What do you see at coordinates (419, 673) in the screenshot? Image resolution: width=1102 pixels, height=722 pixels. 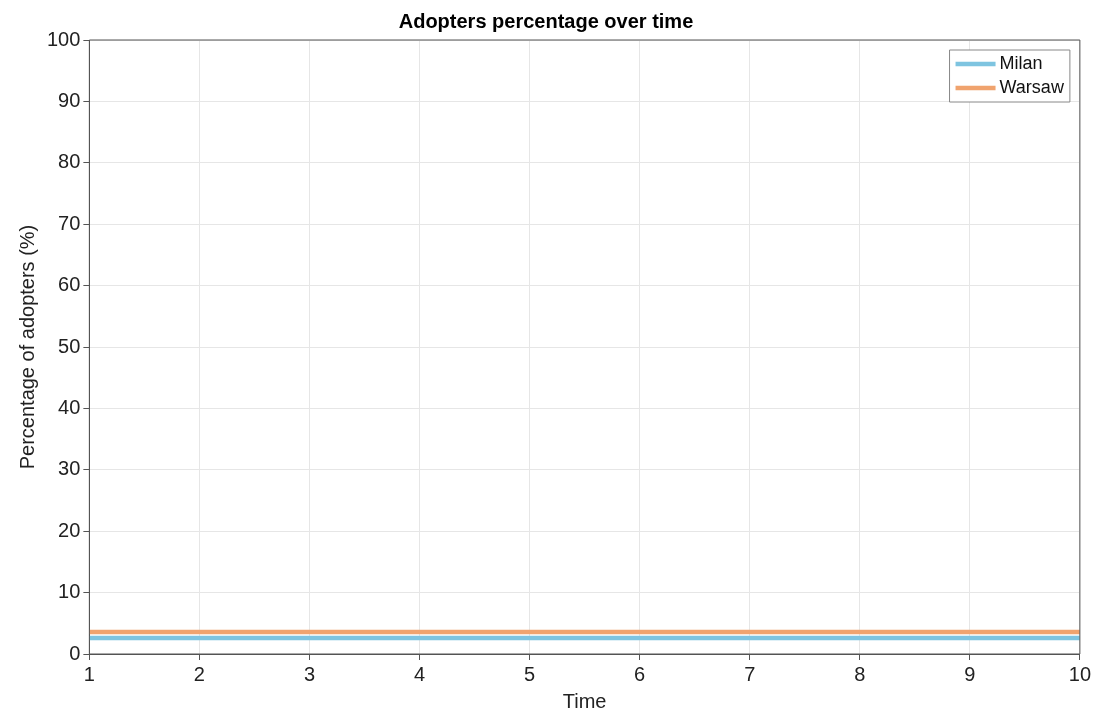 I see `x-tick-label: 4` at bounding box center [419, 673].